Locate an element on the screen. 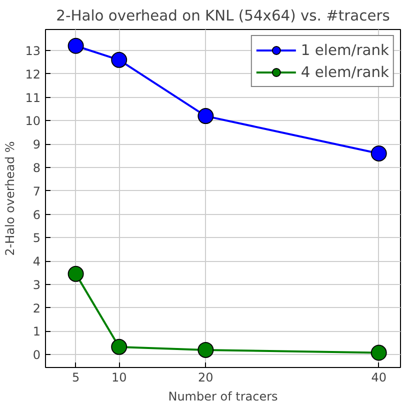 The width and height of the screenshot is (404, 406). y-tick-label: 6 is located at coordinates (36, 215).